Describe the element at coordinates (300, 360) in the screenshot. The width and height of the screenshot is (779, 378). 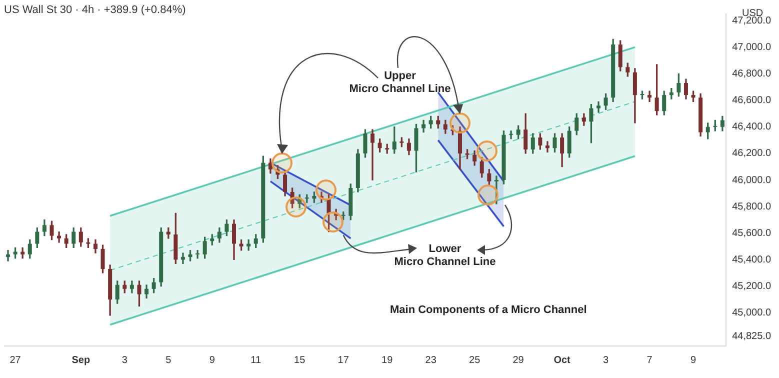
I see `x-tick-label: 15` at that location.